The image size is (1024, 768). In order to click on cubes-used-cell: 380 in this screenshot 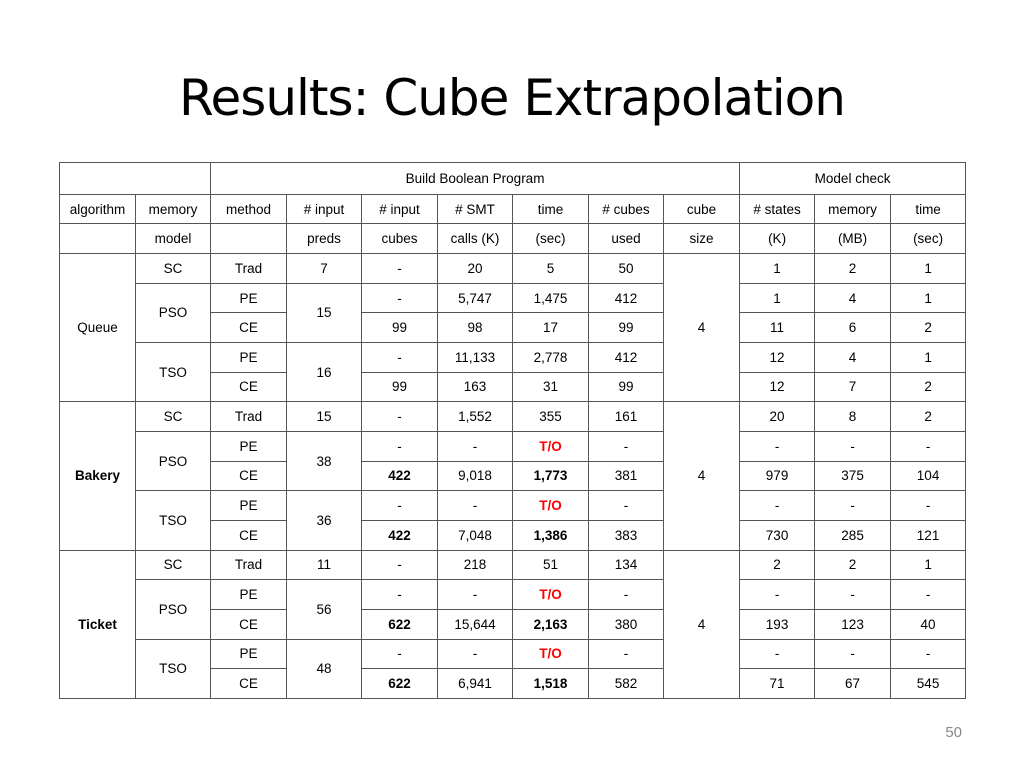, I will do `click(626, 624)`.